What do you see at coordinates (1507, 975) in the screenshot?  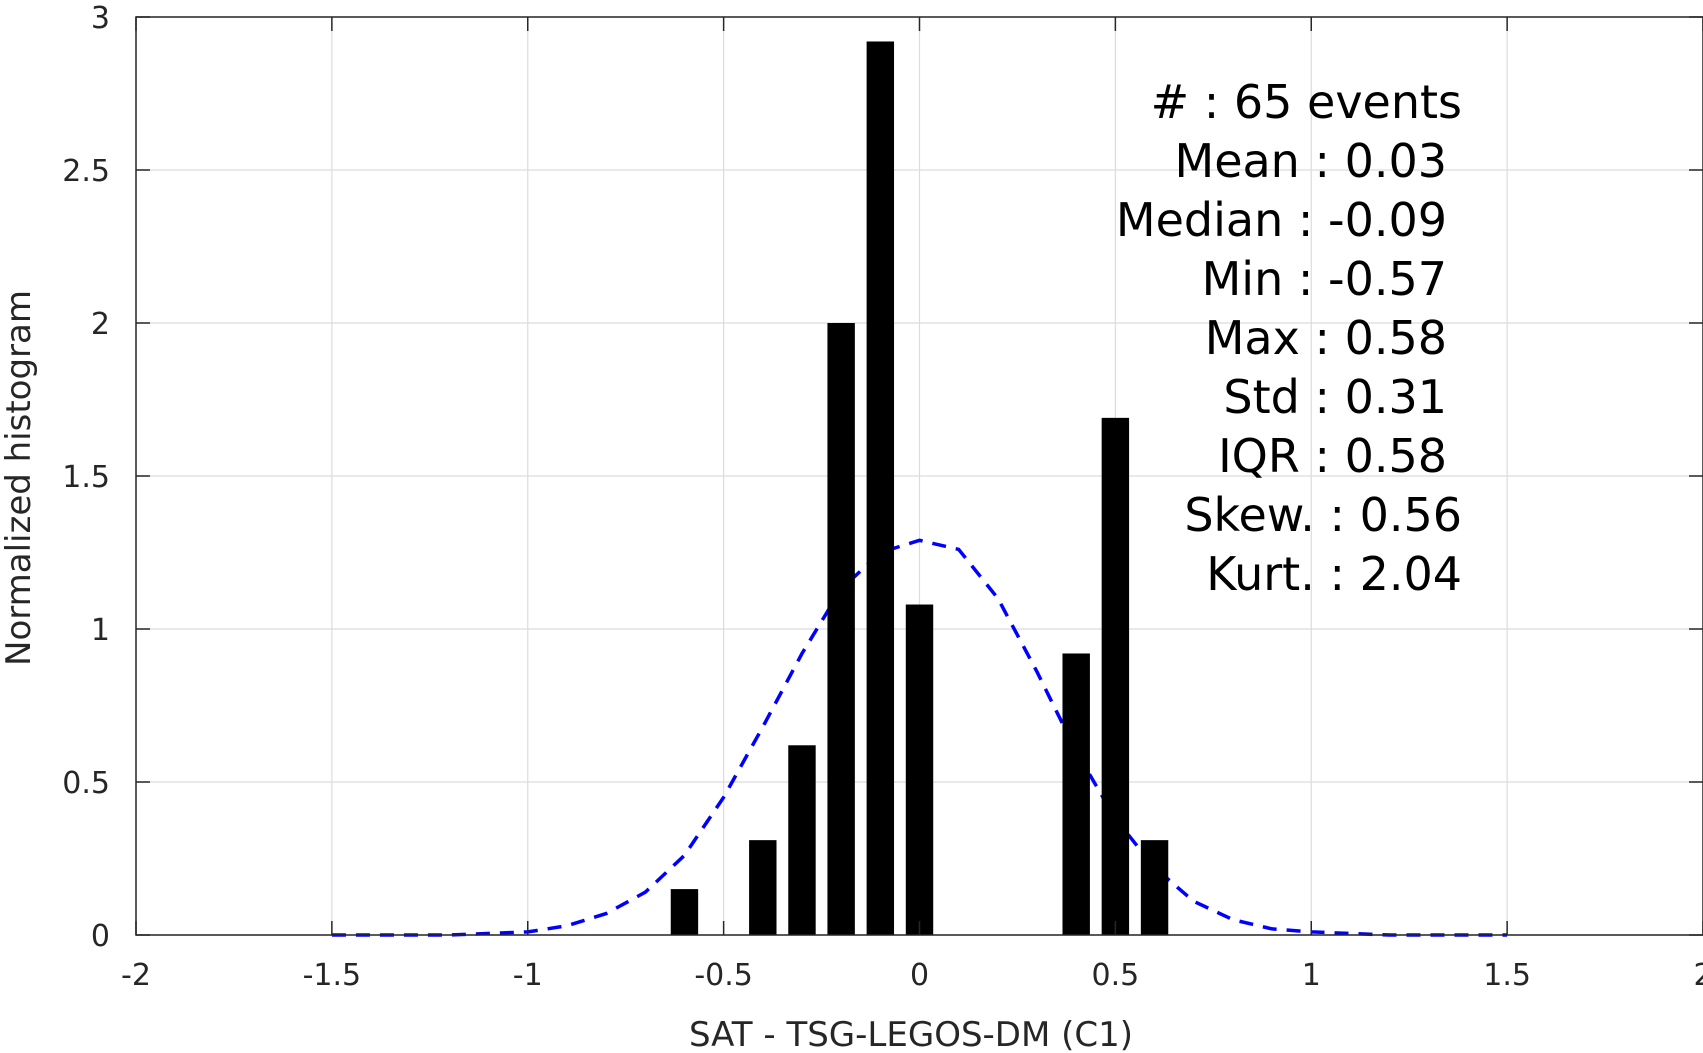 I see `x-tick-label: 1.5` at bounding box center [1507, 975].